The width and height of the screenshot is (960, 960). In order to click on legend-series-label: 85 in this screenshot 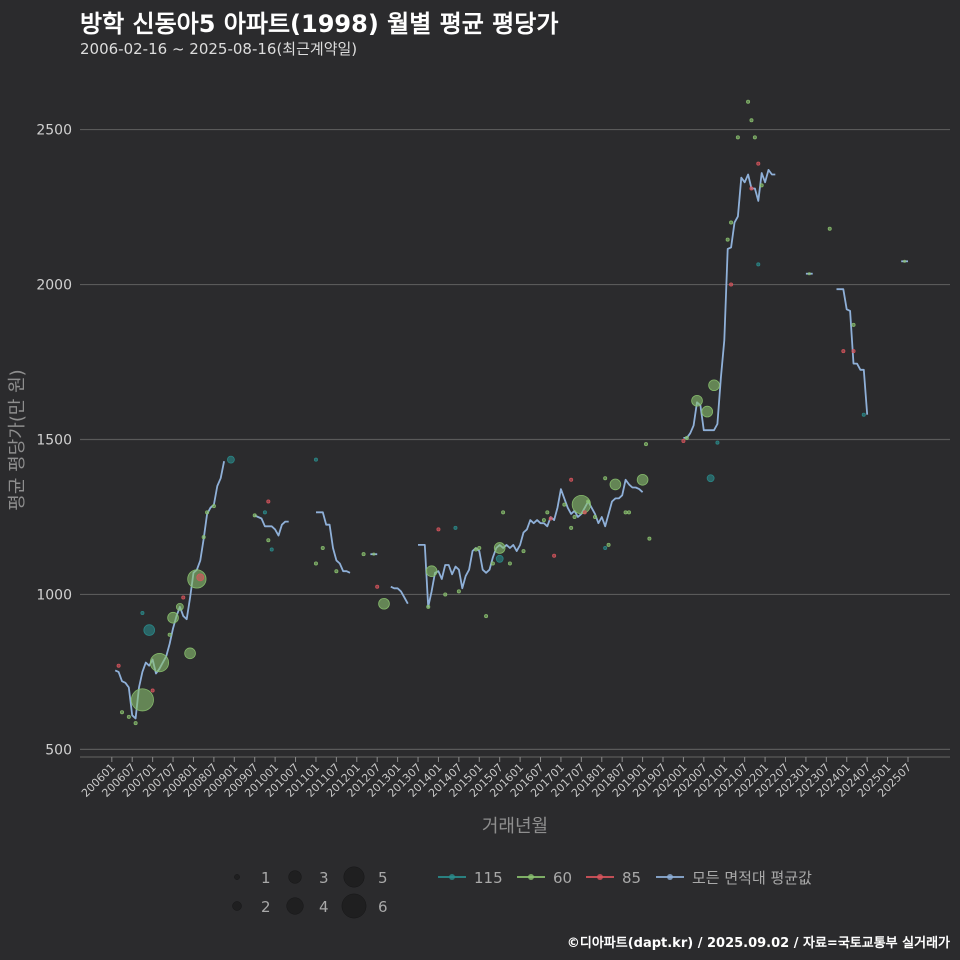, I will do `click(631, 878)`.